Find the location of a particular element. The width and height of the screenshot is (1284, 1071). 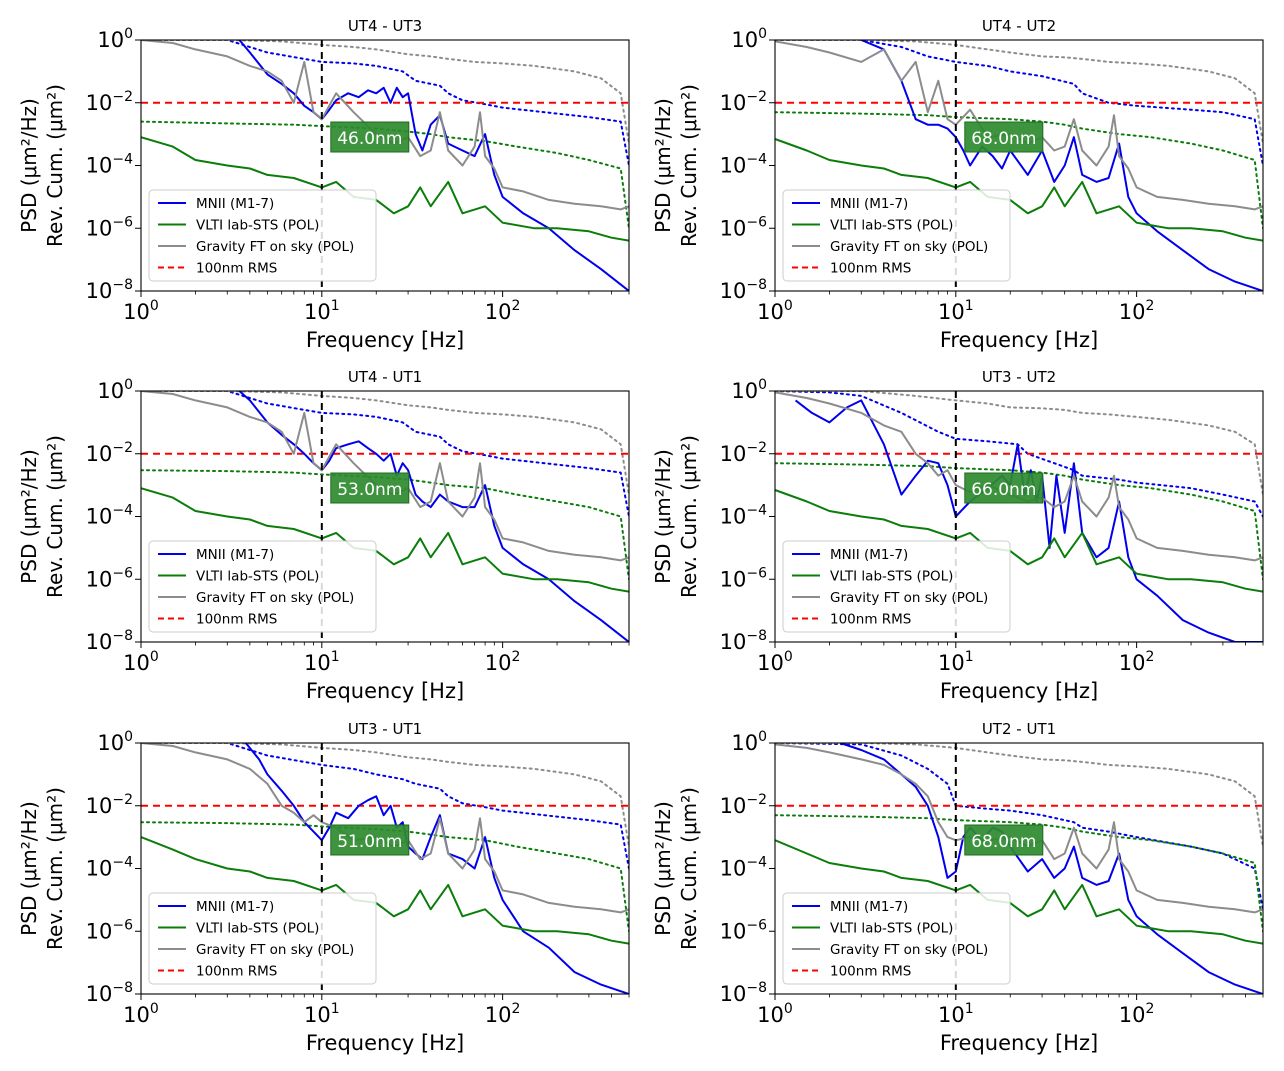

subplot-title: UT4 - UT1 is located at coordinates (385, 377).